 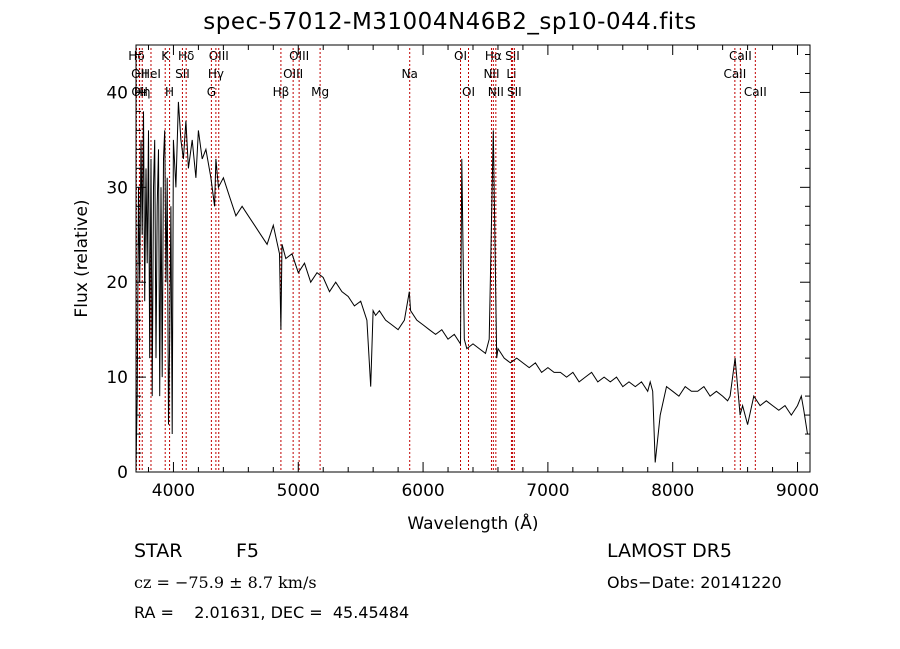 I want to click on line-label-27: CaII, so click(x=755, y=92).